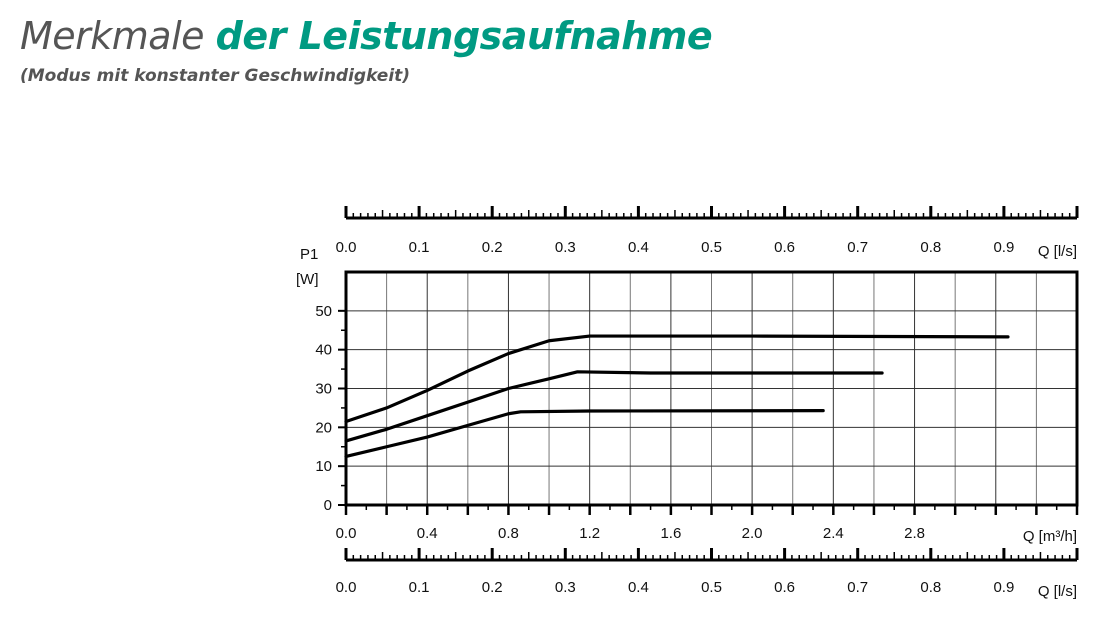  What do you see at coordinates (1050, 536) in the screenshot?
I see `x-label: Q [m³/h]` at bounding box center [1050, 536].